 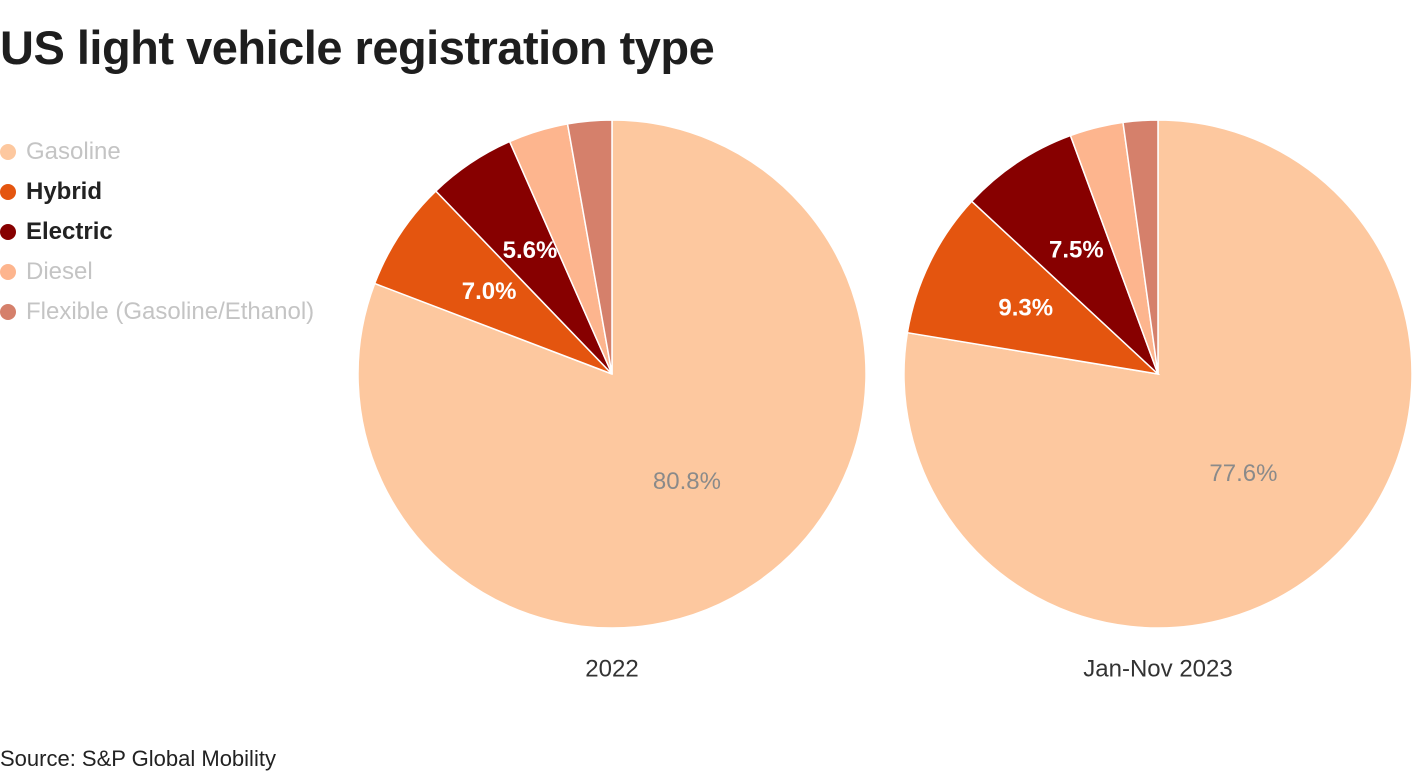 What do you see at coordinates (138, 758) in the screenshot?
I see `source-note: Source: S&P Global Mobility` at bounding box center [138, 758].